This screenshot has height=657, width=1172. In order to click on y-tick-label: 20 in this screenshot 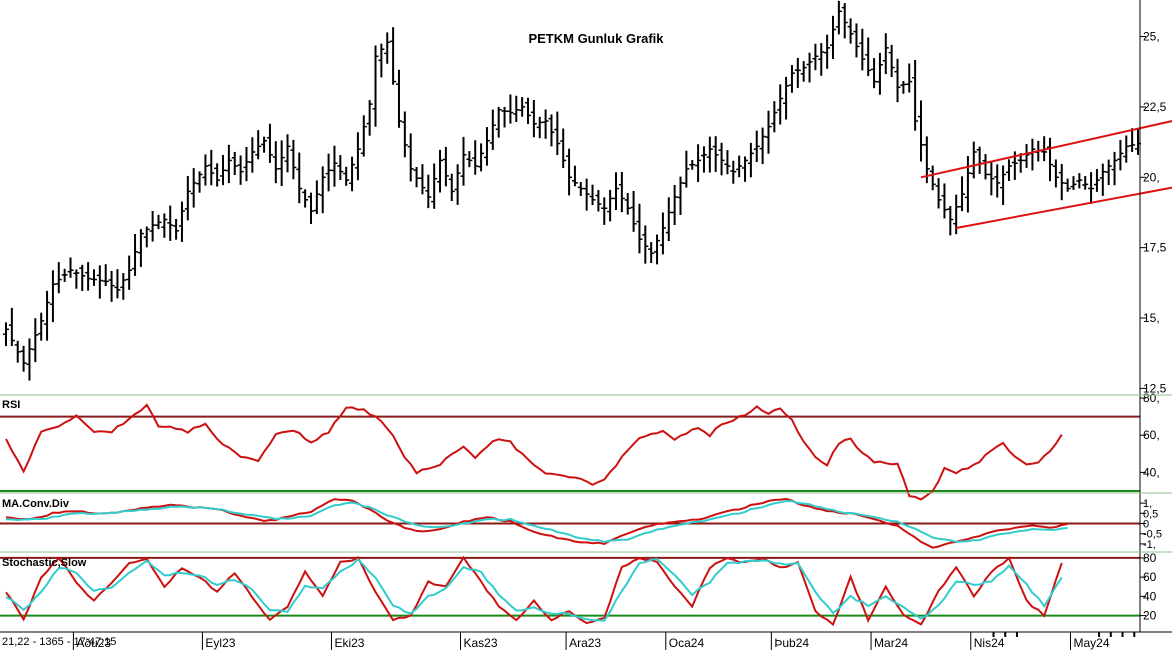, I will do `click(1150, 616)`.